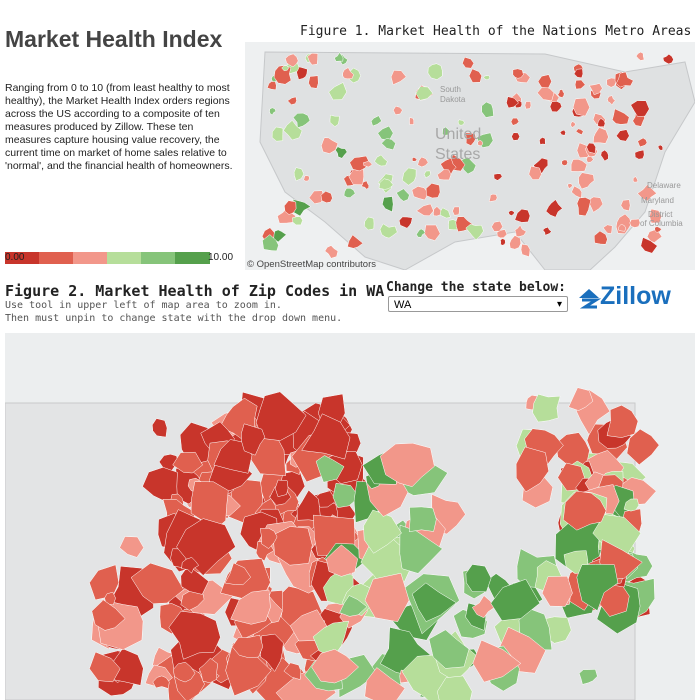 Image resolution: width=700 pixels, height=700 pixels. What do you see at coordinates (657, 200) in the screenshot?
I see `map-label: Maryland` at bounding box center [657, 200].